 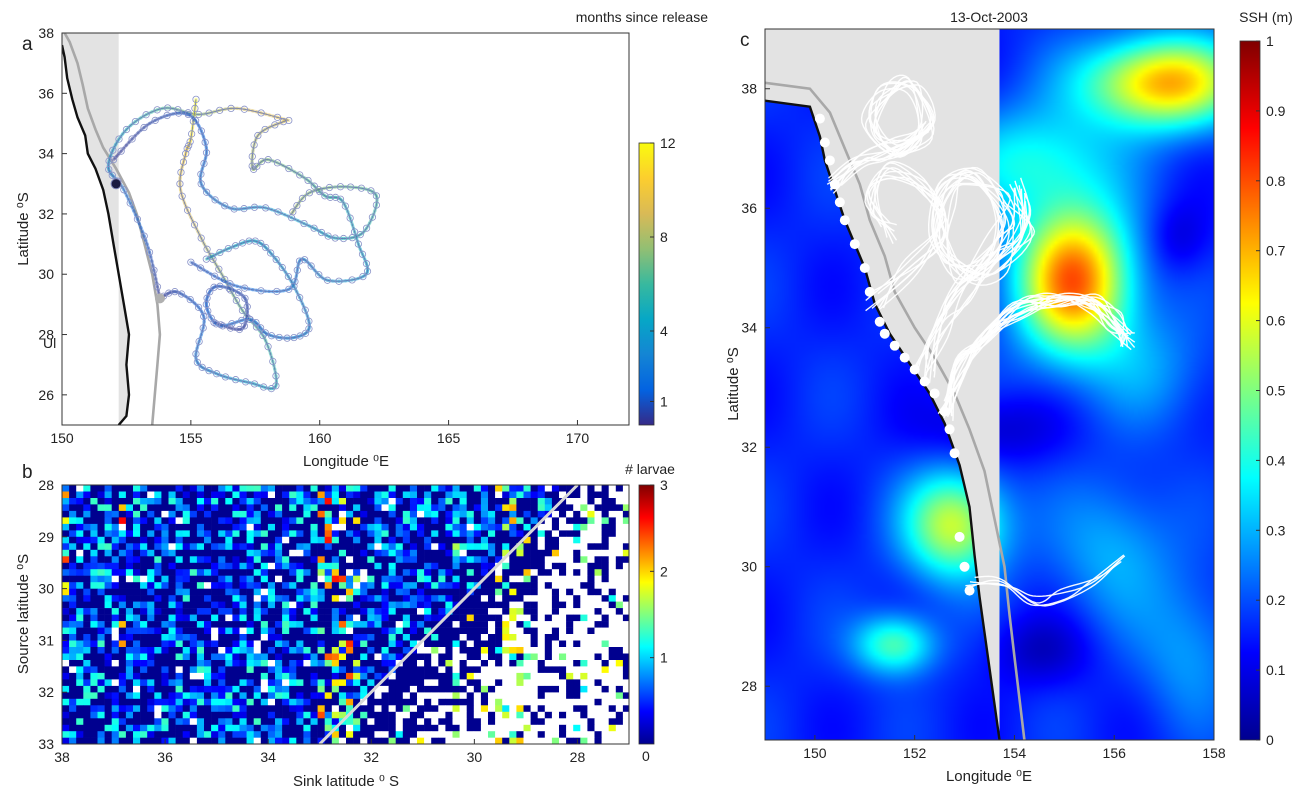 I want to click on panel-a-trajectory, so click(x=199, y=203).